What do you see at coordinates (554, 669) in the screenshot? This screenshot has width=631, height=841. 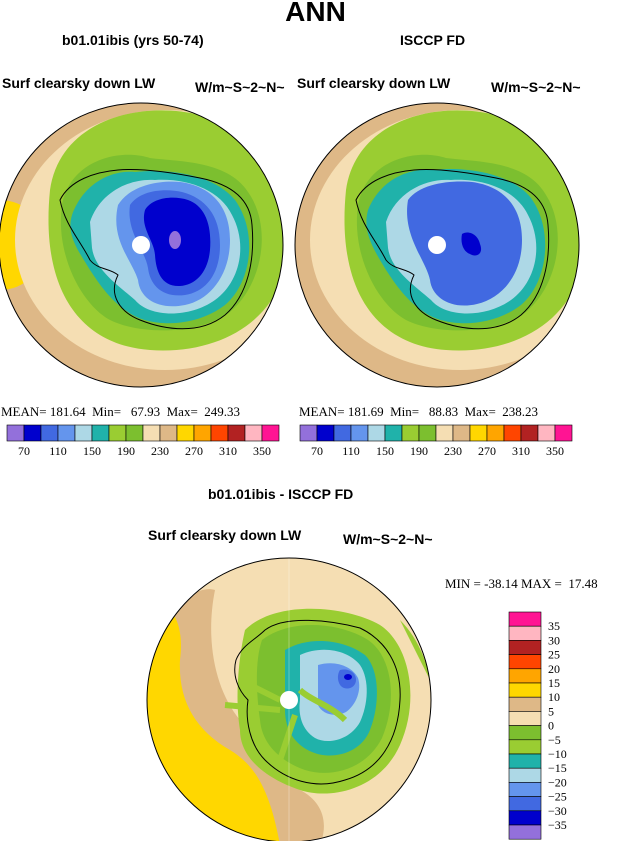 I see `colorbar3-tick-label: 20` at bounding box center [554, 669].